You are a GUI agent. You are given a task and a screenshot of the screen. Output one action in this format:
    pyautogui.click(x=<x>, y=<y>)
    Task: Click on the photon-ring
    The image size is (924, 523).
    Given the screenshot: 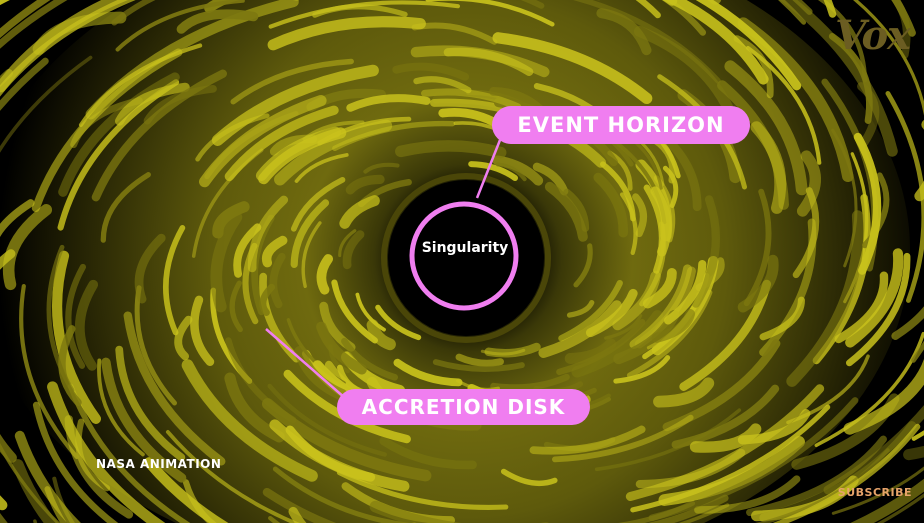 What is the action you would take?
    pyautogui.click(x=466, y=258)
    